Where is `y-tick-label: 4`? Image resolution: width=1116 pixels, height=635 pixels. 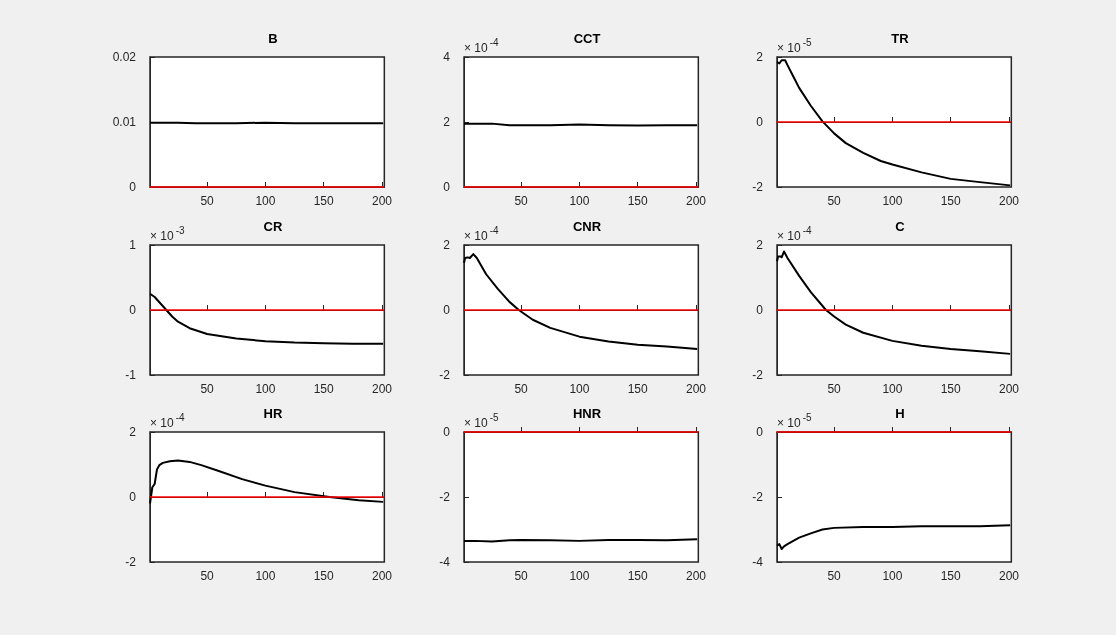
y-tick-label: 4 is located at coordinates (446, 57).